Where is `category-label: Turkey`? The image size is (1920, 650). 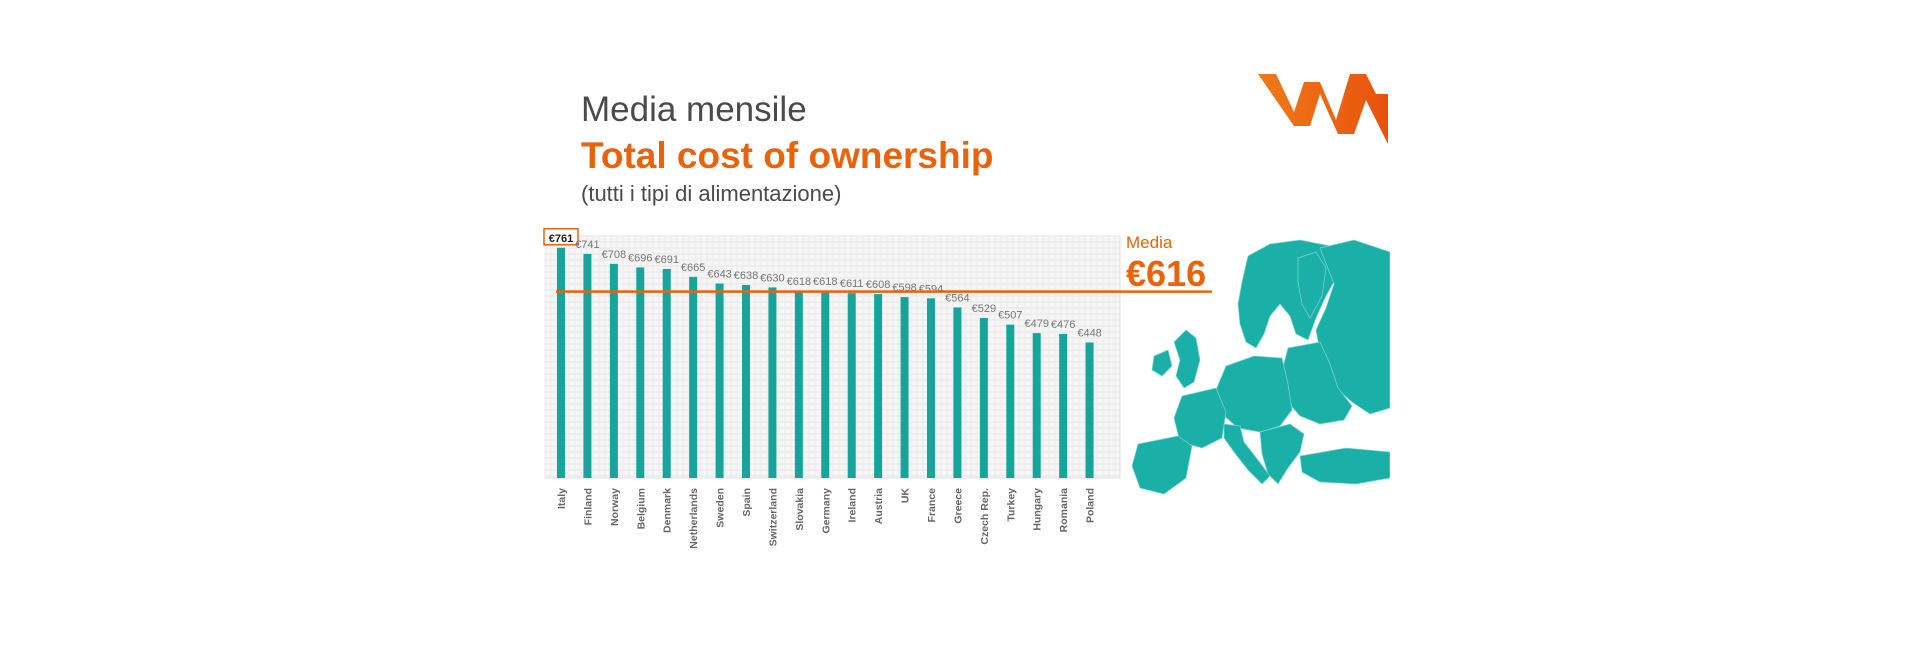 category-label: Turkey is located at coordinates (1011, 505).